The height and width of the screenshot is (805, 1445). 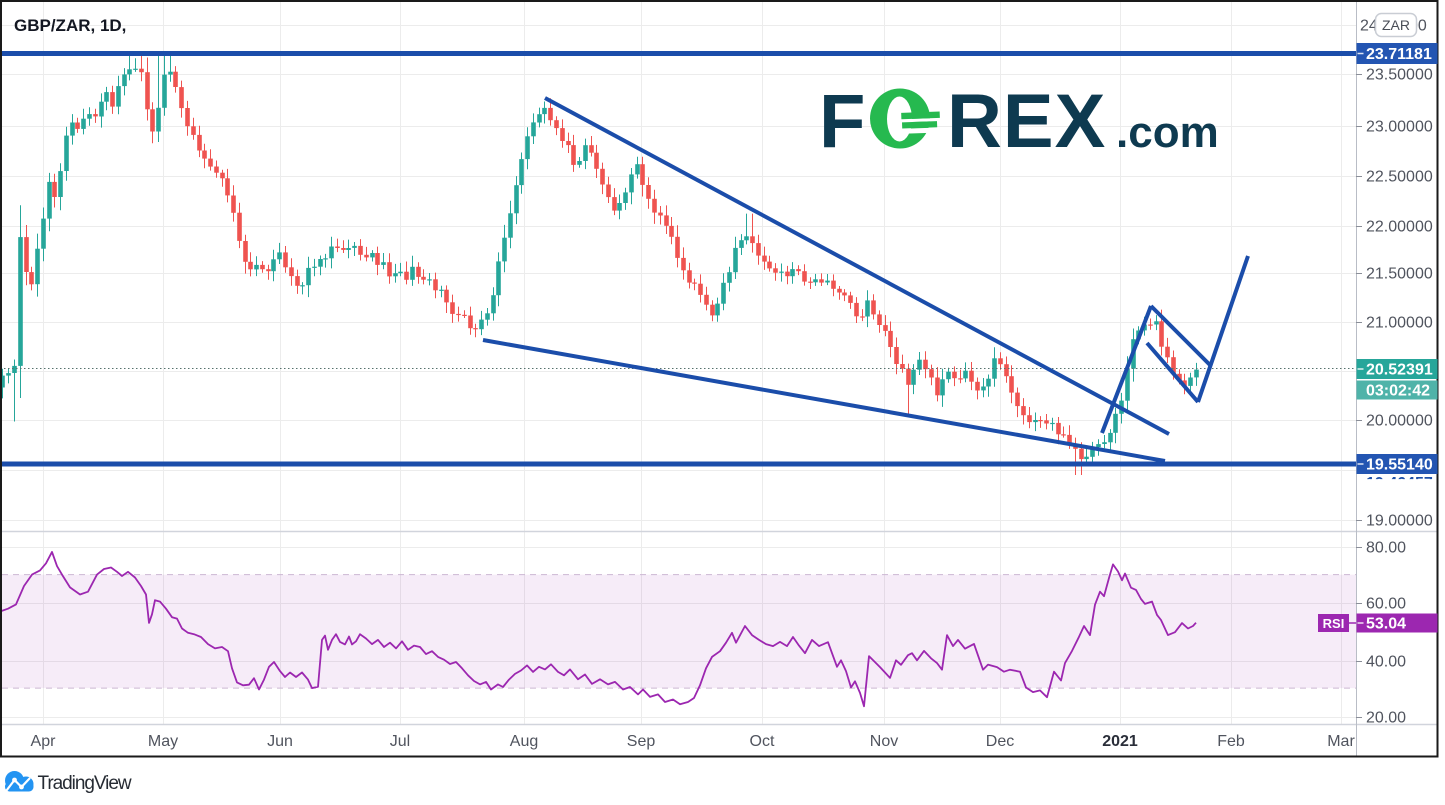 I want to click on svg-text: 60.00, so click(x=1386, y=604).